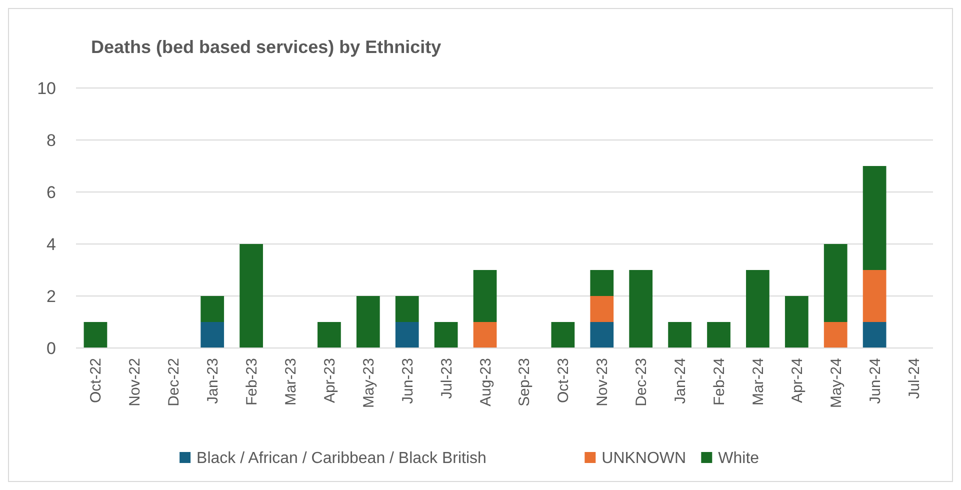 The width and height of the screenshot is (961, 490). Describe the element at coordinates (641, 382) in the screenshot. I see `x-tick-label: Dec-23` at that location.